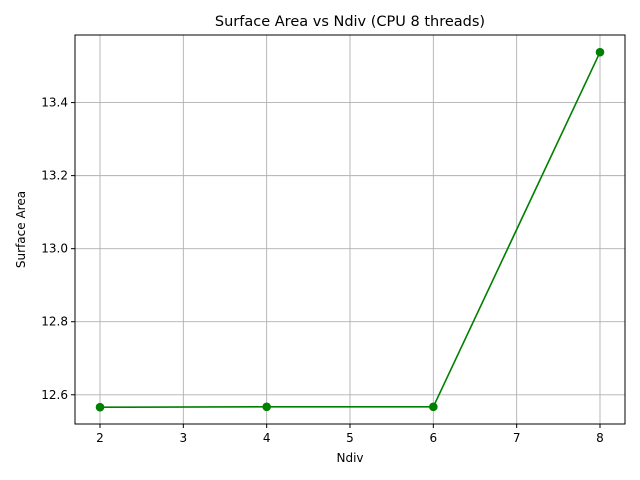  Describe the element at coordinates (267, 438) in the screenshot. I see `x-tick-label: 4` at that location.